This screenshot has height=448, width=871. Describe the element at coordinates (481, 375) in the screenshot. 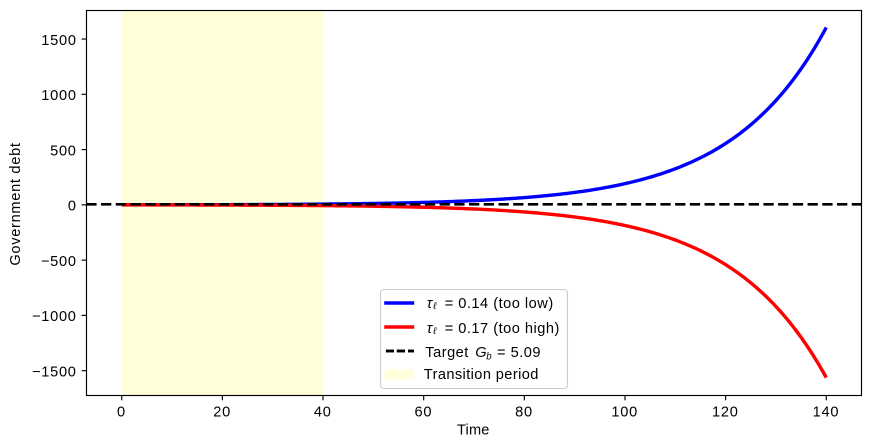

I see `svg-text: Transition period` at that location.